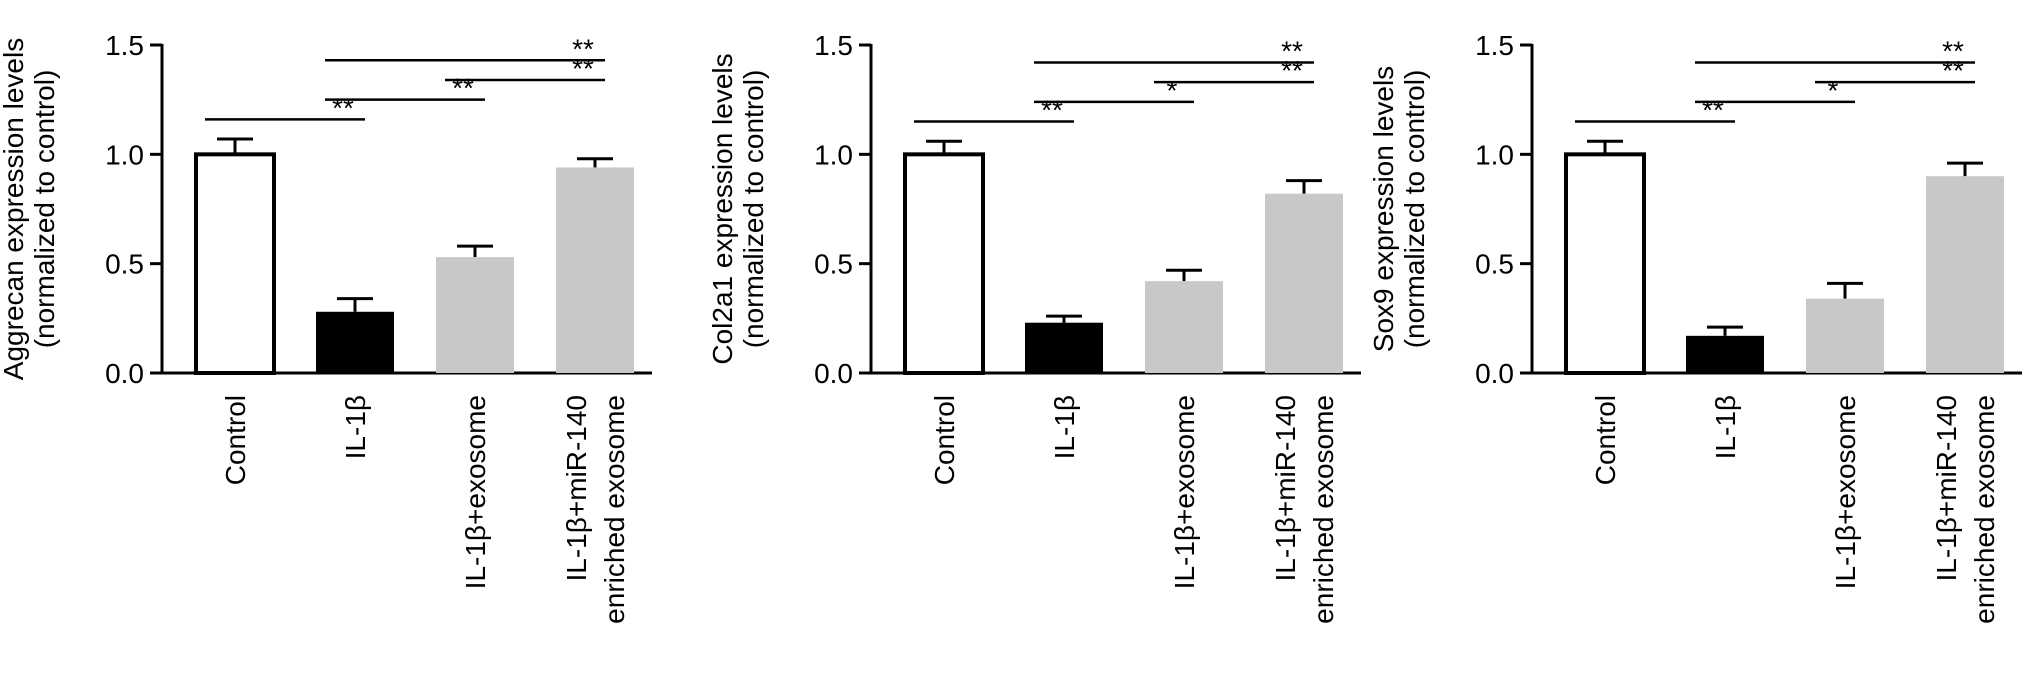 This screenshot has width=2032, height=678. I want to click on y-axis-label: Aggrecan expression levels, so click(14, 209).